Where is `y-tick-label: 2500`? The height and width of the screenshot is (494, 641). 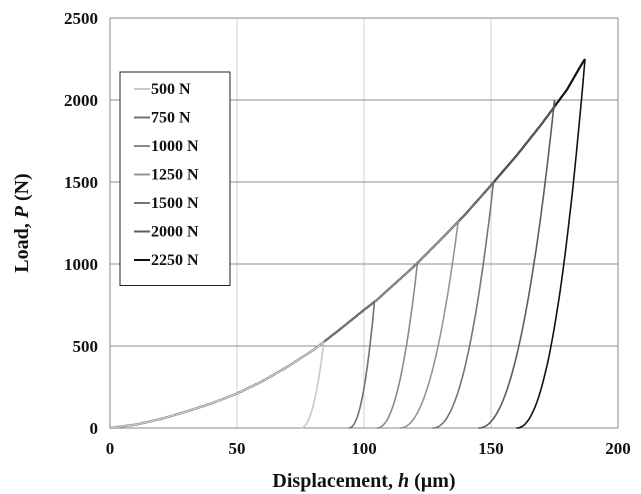 y-tick-label: 2500 is located at coordinates (81, 18).